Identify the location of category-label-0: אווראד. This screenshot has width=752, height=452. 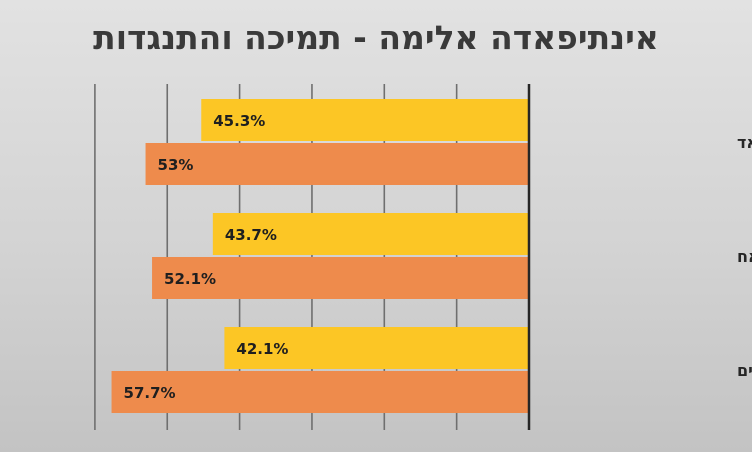
(744, 142).